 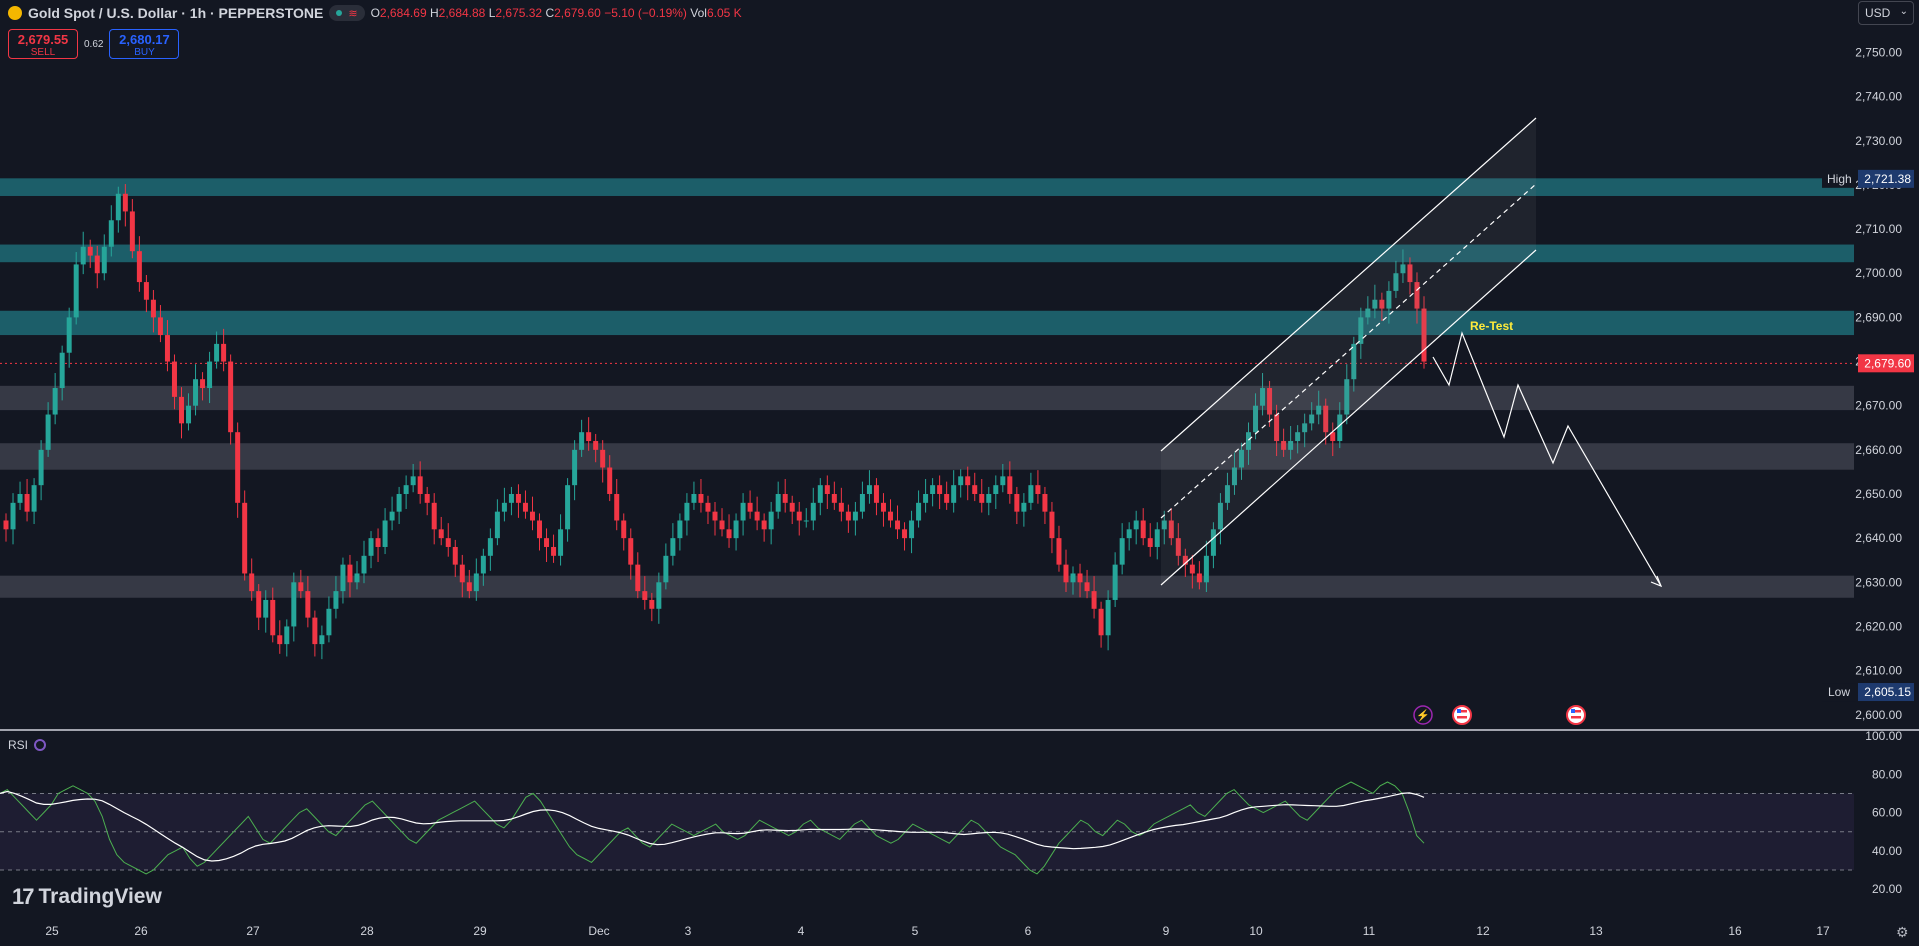 I want to click on sell-button: 2,679.55 SELL, so click(x=43, y=44).